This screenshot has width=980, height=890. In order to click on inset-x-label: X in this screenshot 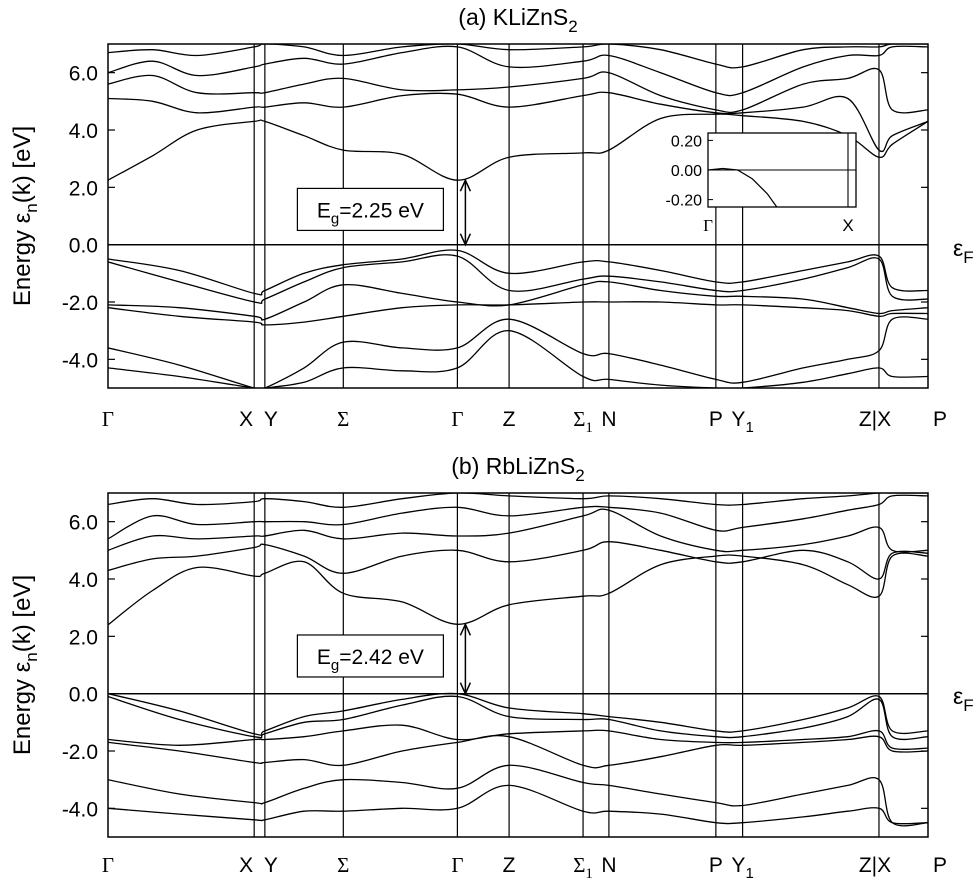, I will do `click(847, 225)`.